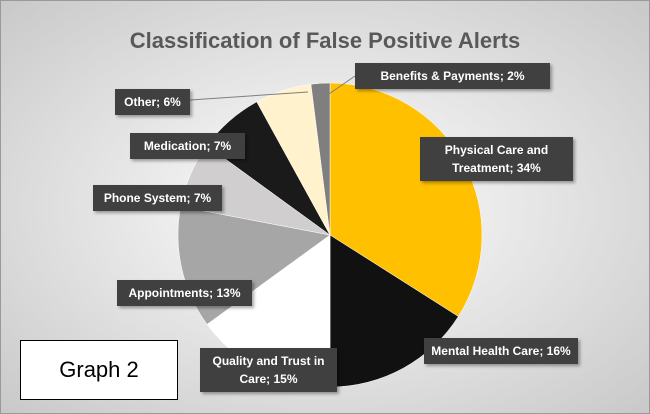 Image resolution: width=650 pixels, height=414 pixels. Describe the element at coordinates (152, 102) in the screenshot. I see `data-label: Other; 6%` at that location.